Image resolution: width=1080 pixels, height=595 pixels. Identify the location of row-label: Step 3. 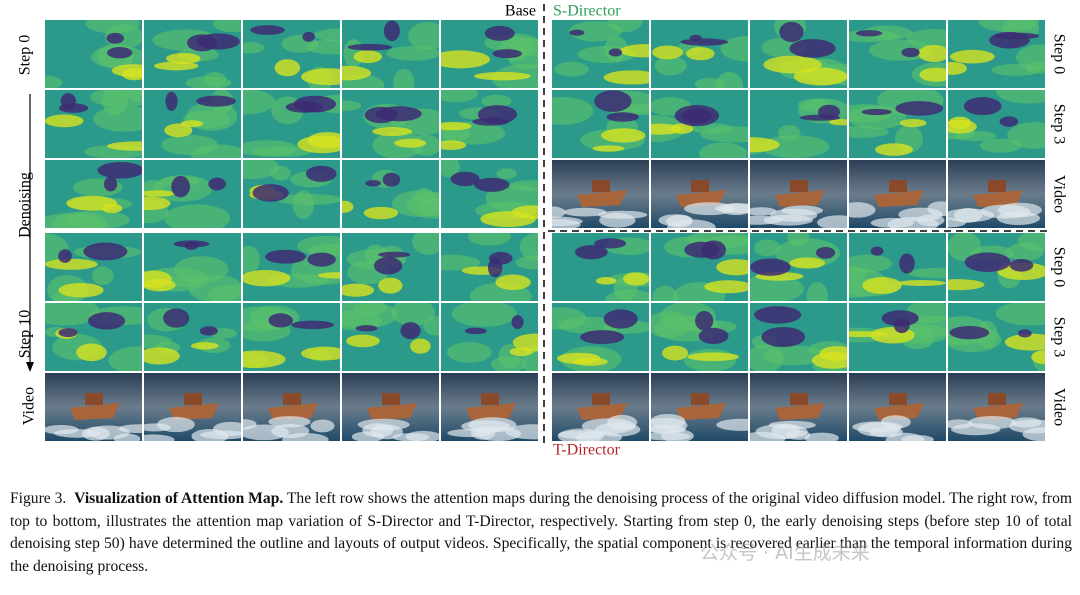
(1058, 124).